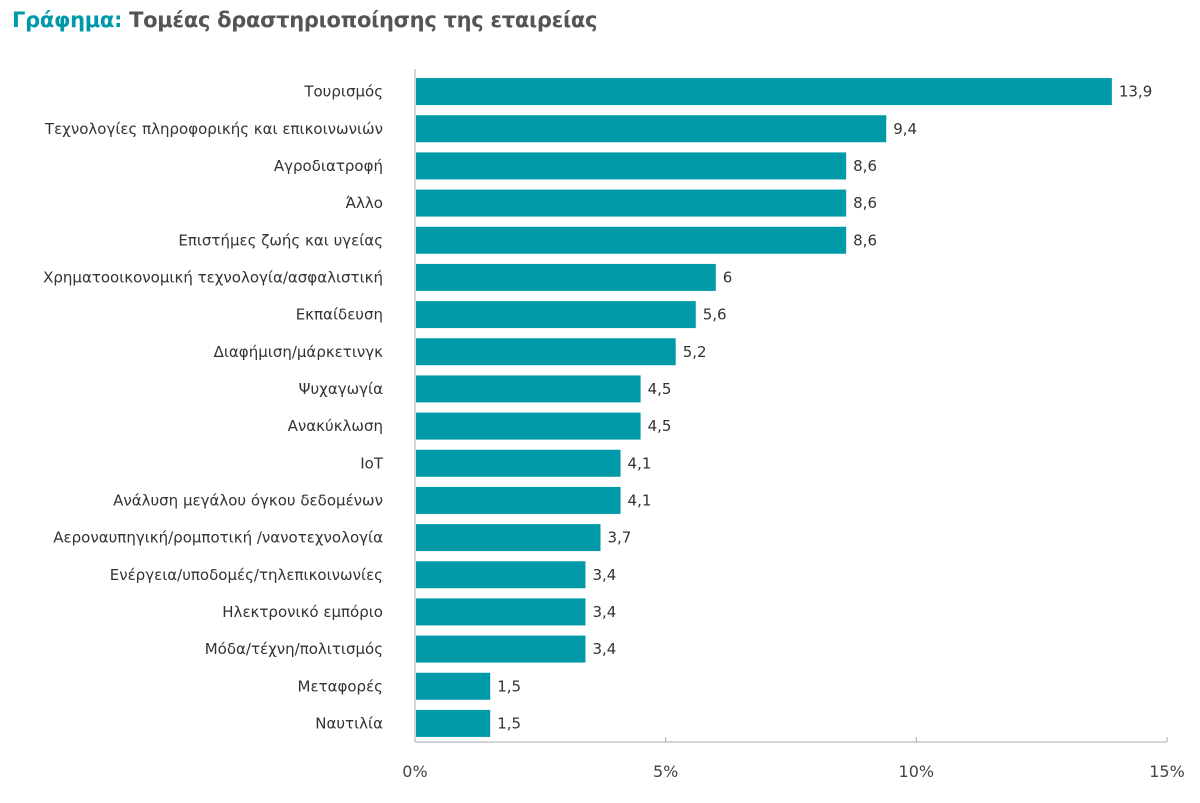 The width and height of the screenshot is (1200, 803). Describe the element at coordinates (349, 723) in the screenshot. I see `category-label: Ναυτιλία` at that location.